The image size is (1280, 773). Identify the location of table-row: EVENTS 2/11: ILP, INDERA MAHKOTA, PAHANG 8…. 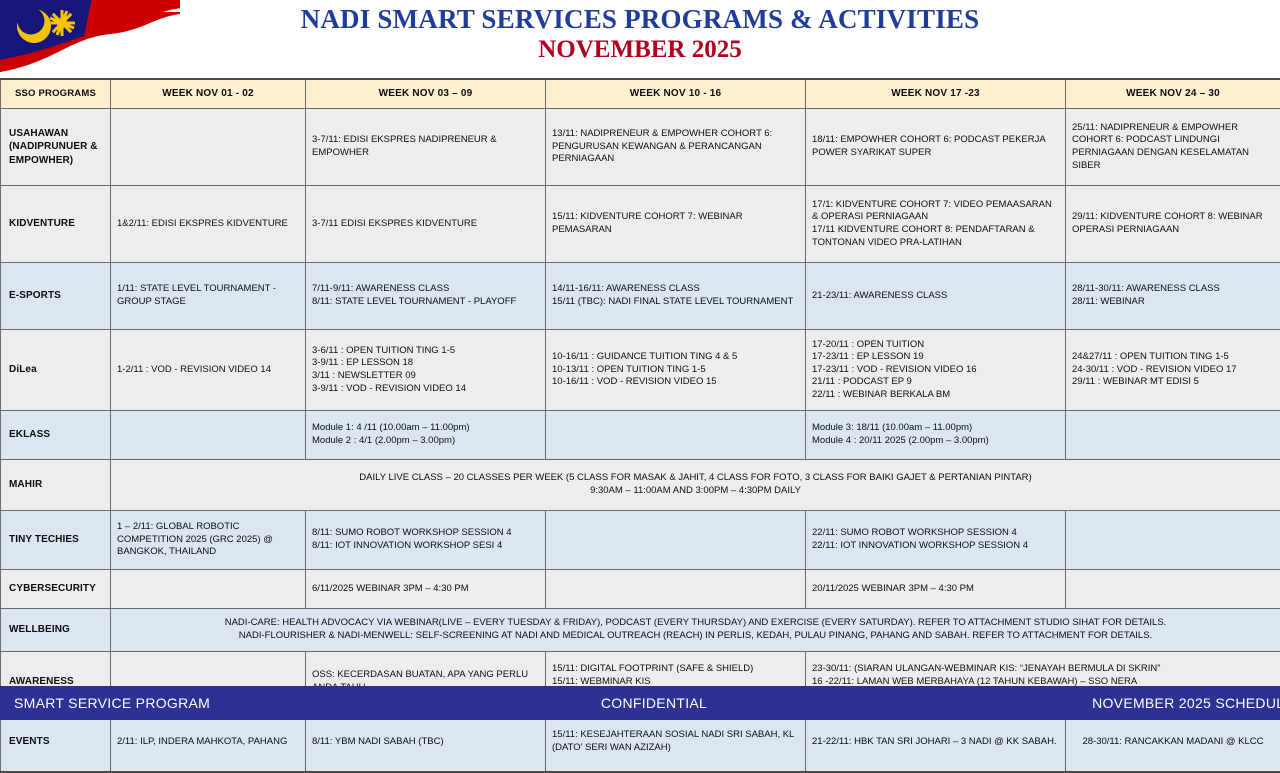
(640, 743).